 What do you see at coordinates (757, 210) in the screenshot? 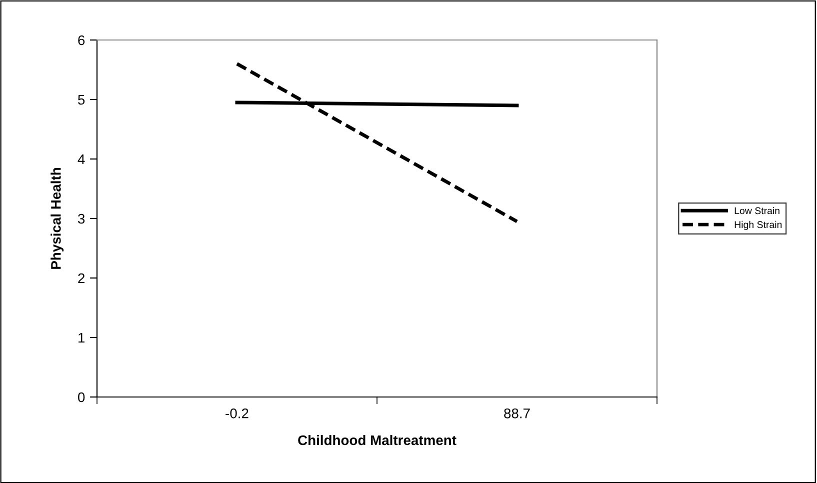
I see `legend-label: Low Strain` at bounding box center [757, 210].